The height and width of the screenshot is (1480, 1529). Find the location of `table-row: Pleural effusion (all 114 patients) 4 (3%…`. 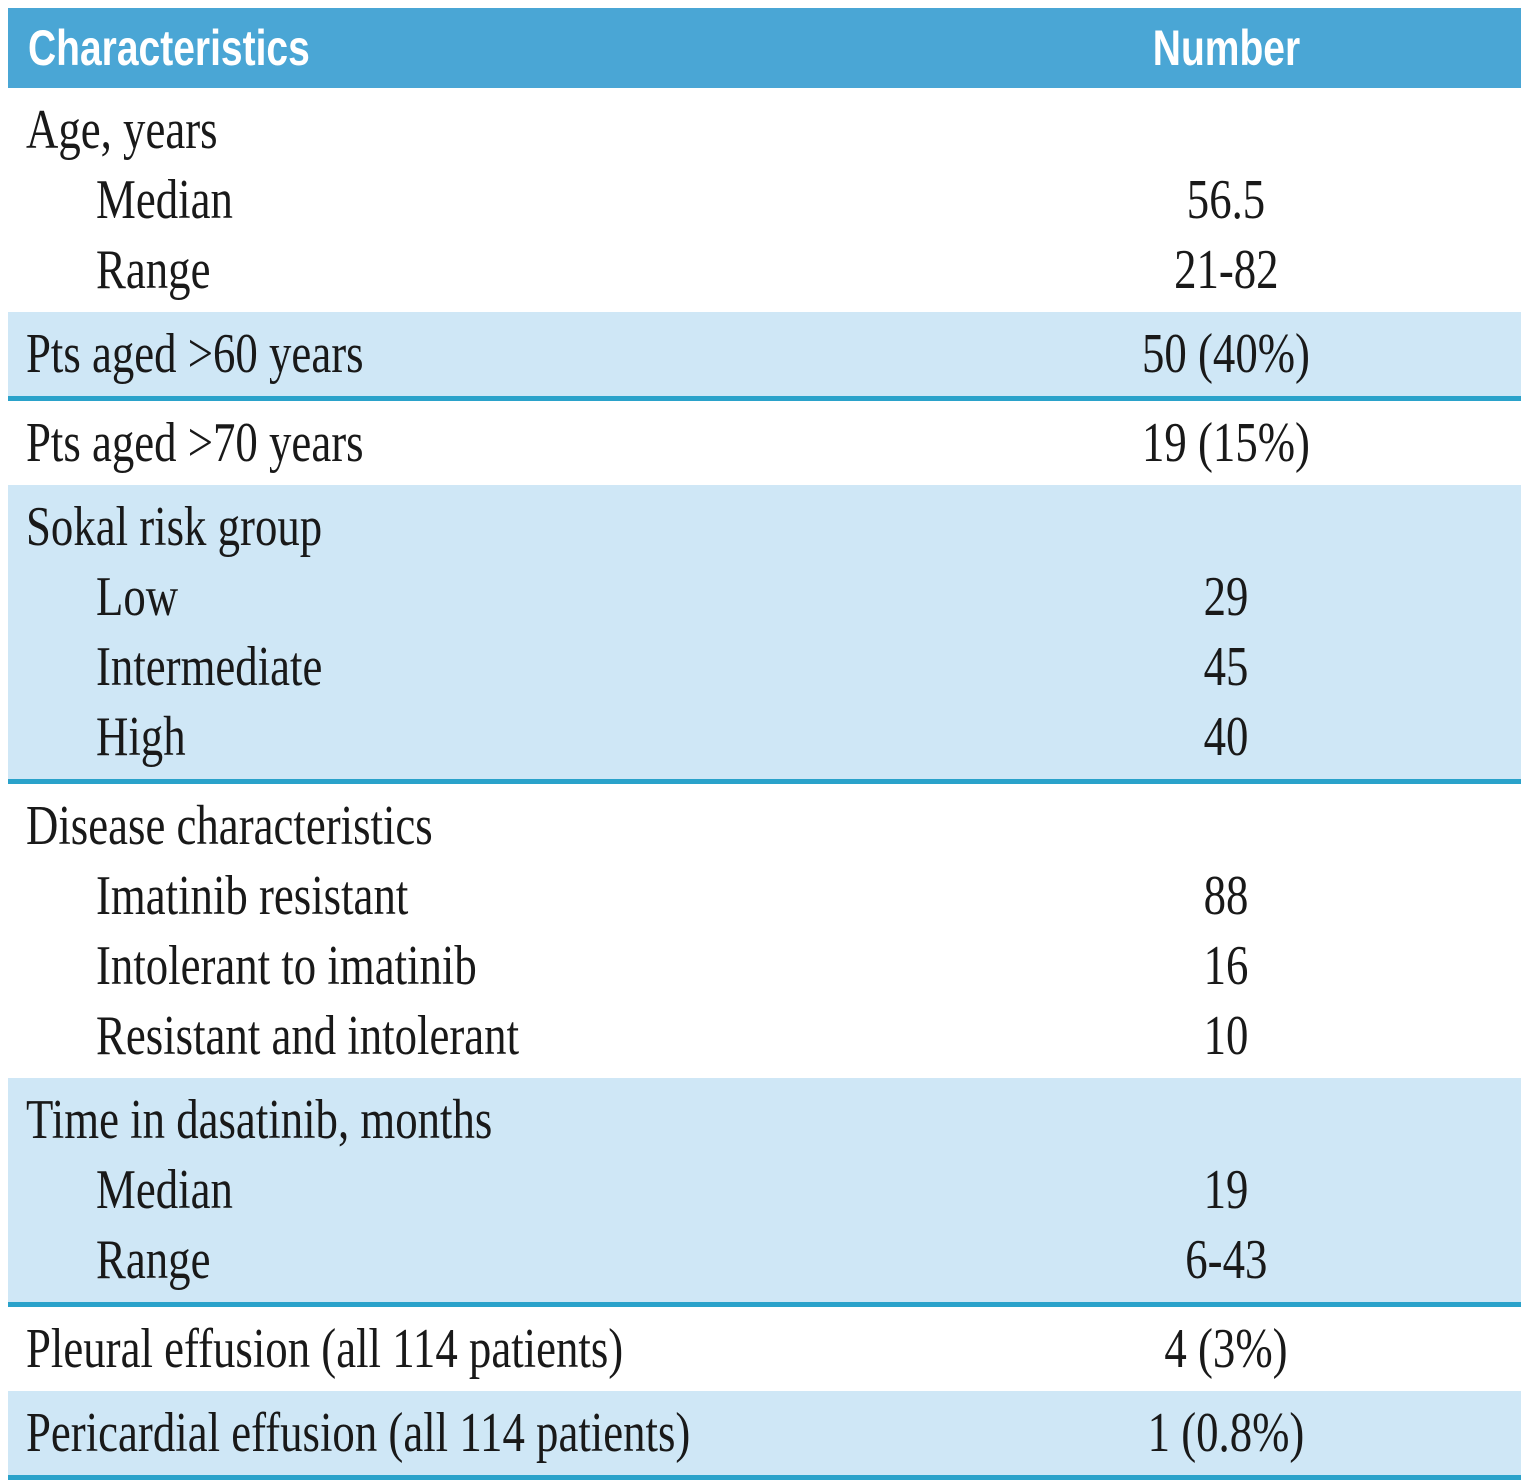

table-row: Pleural effusion (all 114 patients) 4 (3%… is located at coordinates (764, 1349).